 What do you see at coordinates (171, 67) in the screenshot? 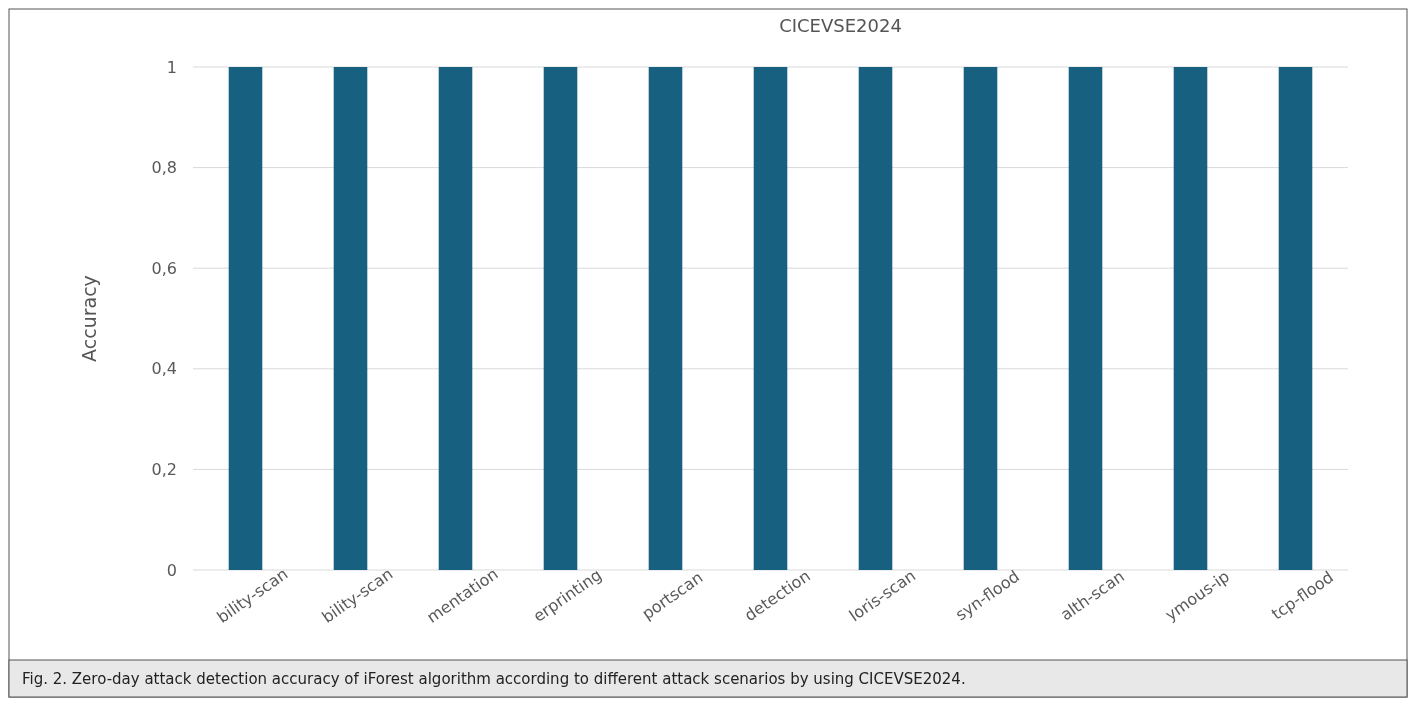
I see `y-tick-label: 1` at bounding box center [171, 67].